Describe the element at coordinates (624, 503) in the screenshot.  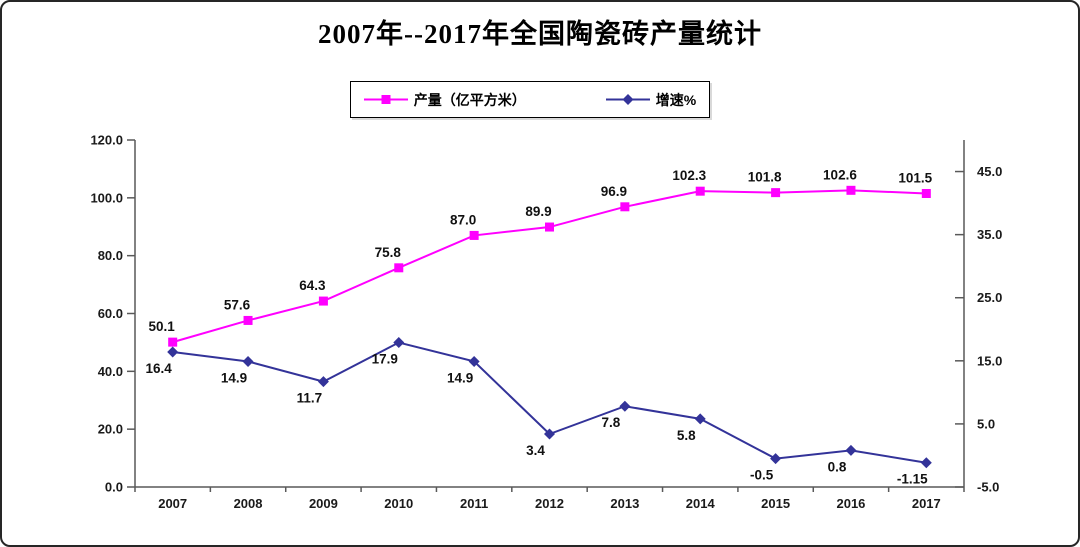
I see `x-axis-tick-label: 2013` at that location.